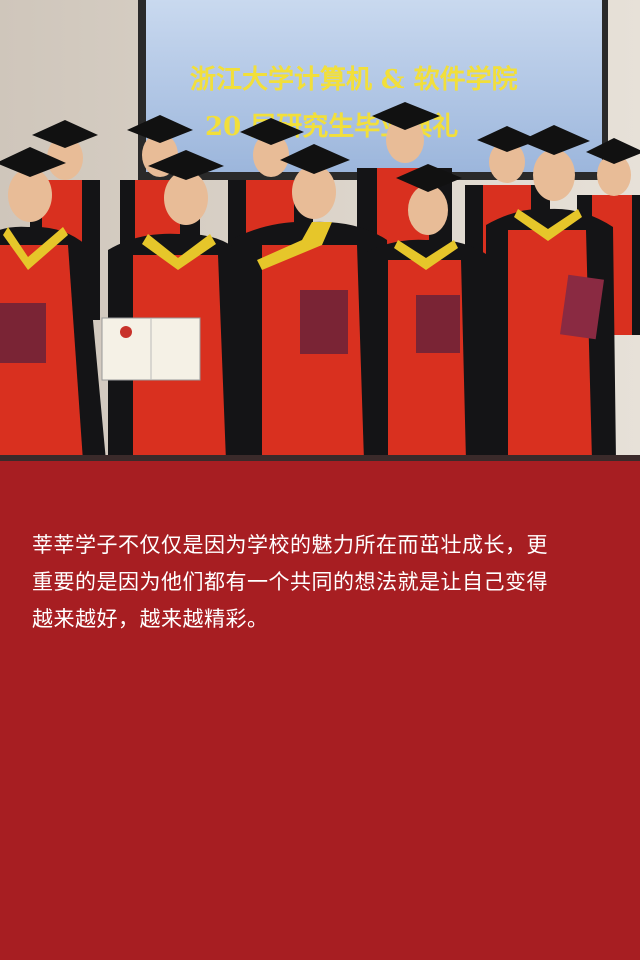 This screenshot has width=640, height=960. What do you see at coordinates (354, 79) in the screenshot?
I see `banner-line-1: 浙江大学计算机 & 软件学院` at bounding box center [354, 79].